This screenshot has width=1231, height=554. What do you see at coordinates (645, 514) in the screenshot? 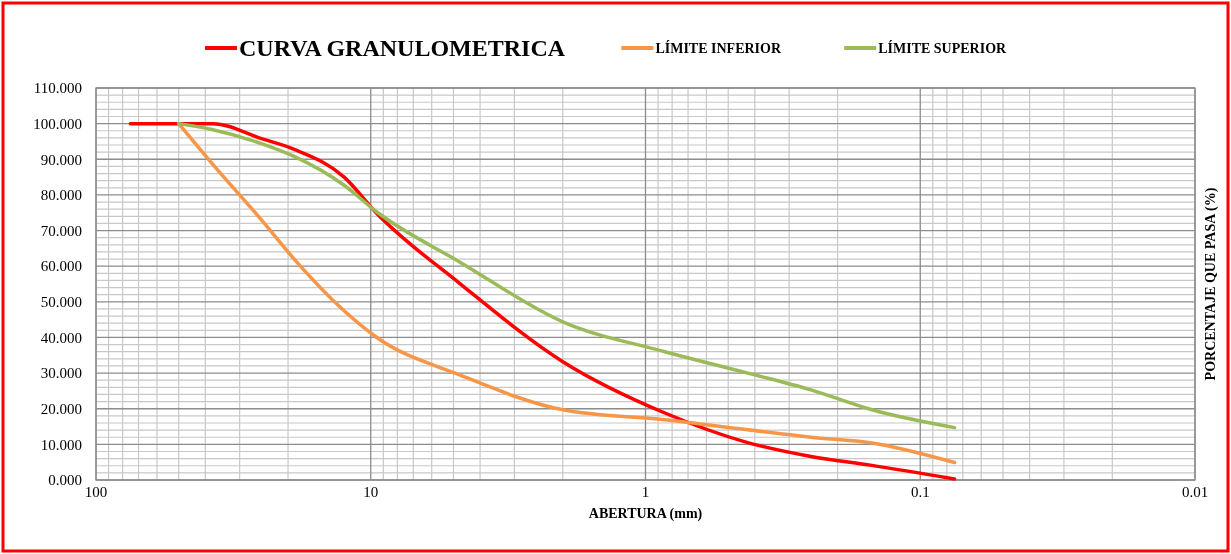
I see `x-axis-title: ABERTURA (mm)` at bounding box center [645, 514].